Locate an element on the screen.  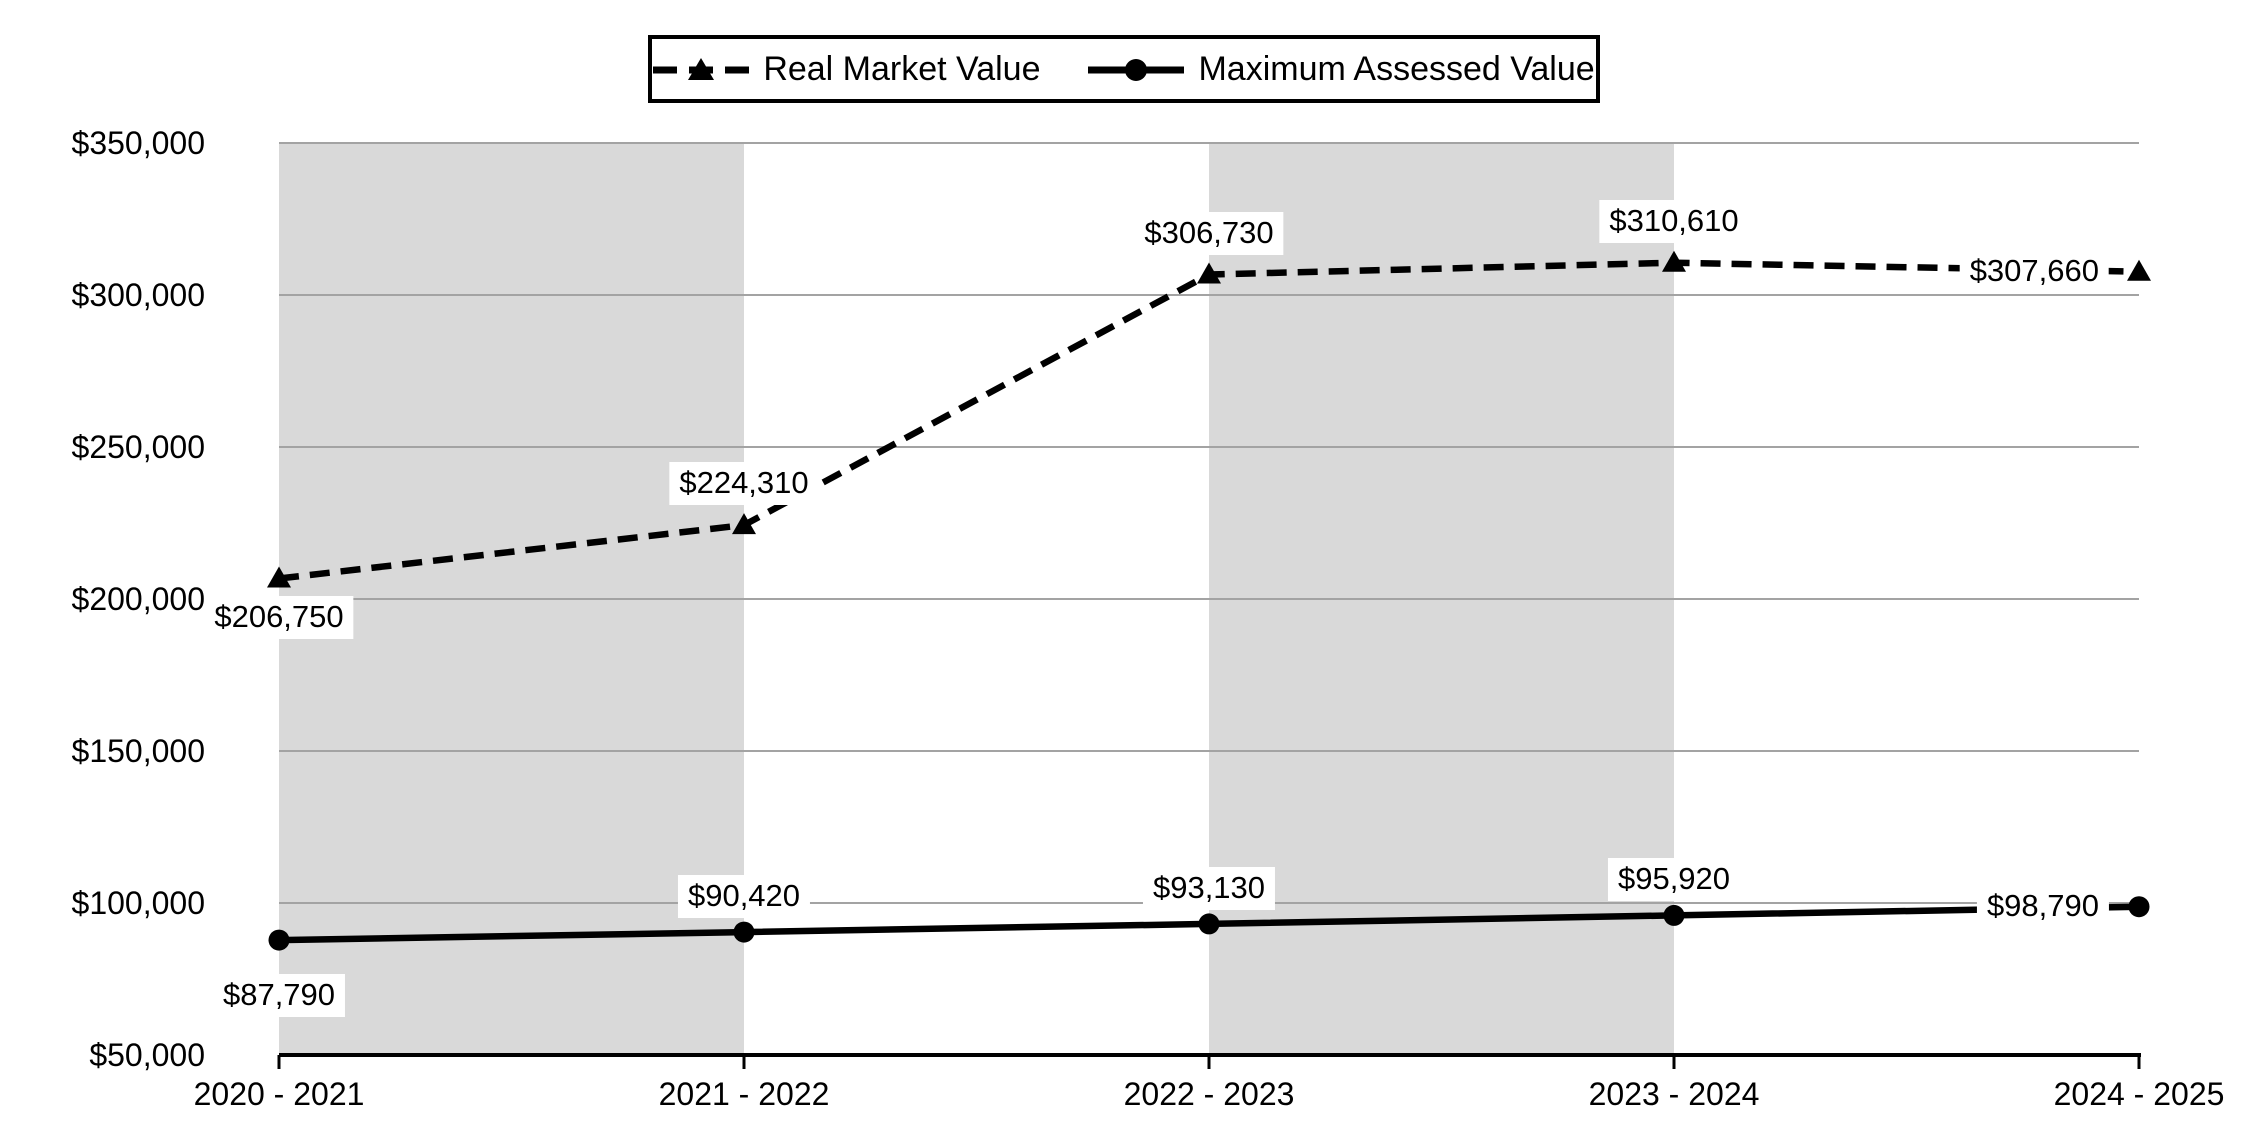
data-label: $87,790 is located at coordinates (279, 995).